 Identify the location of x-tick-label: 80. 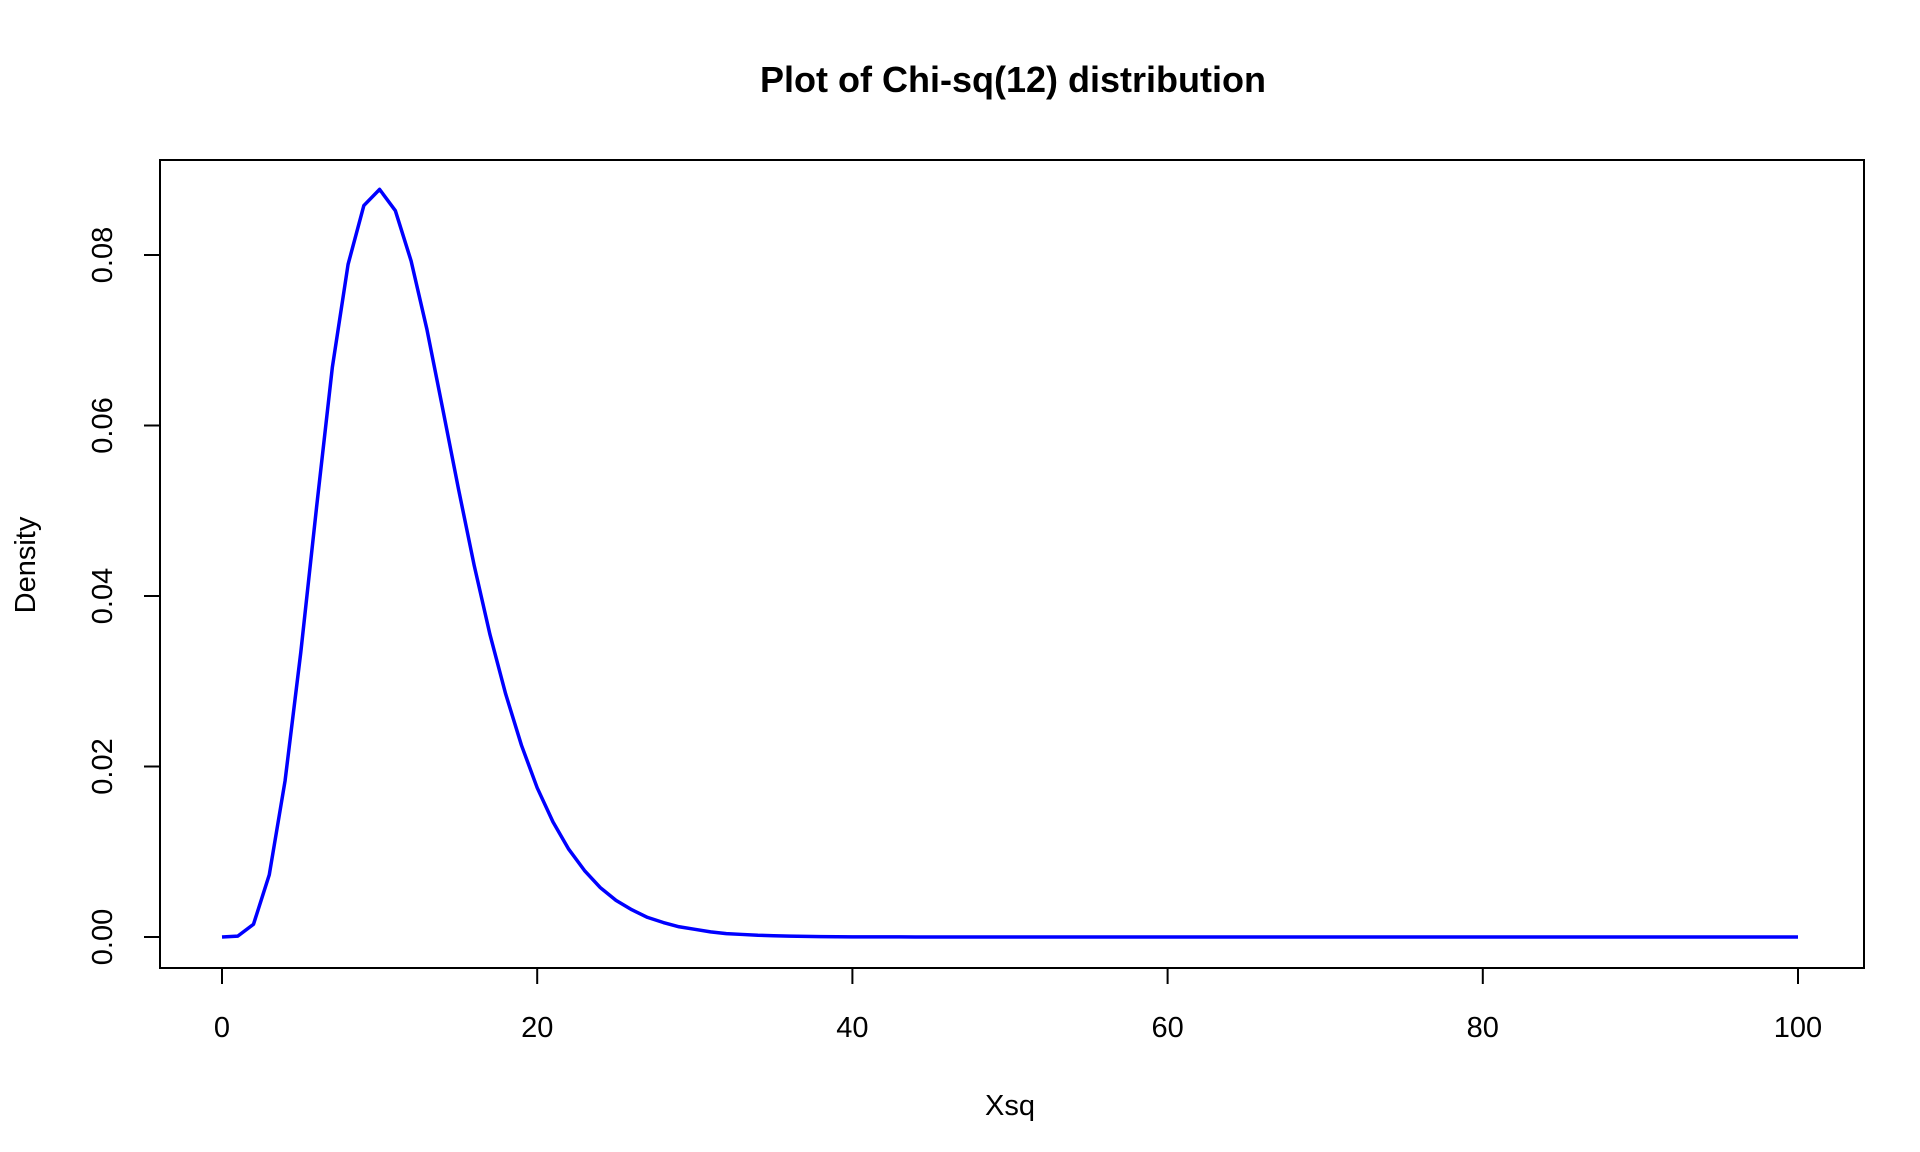
(1483, 1028).